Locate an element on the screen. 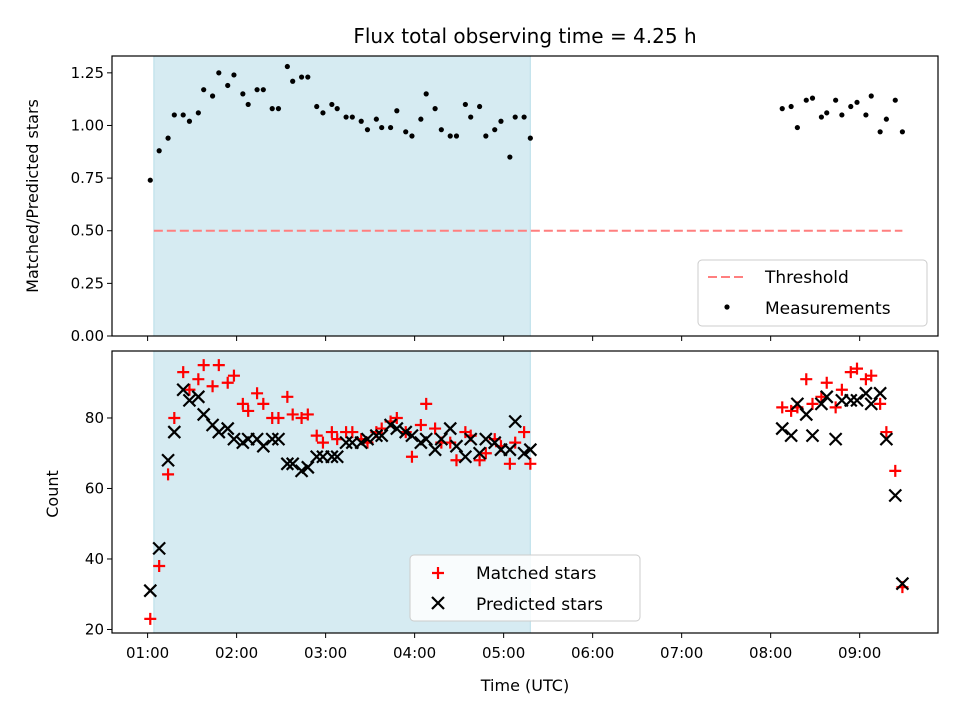  x-tick-label: 07:00 is located at coordinates (681, 653).